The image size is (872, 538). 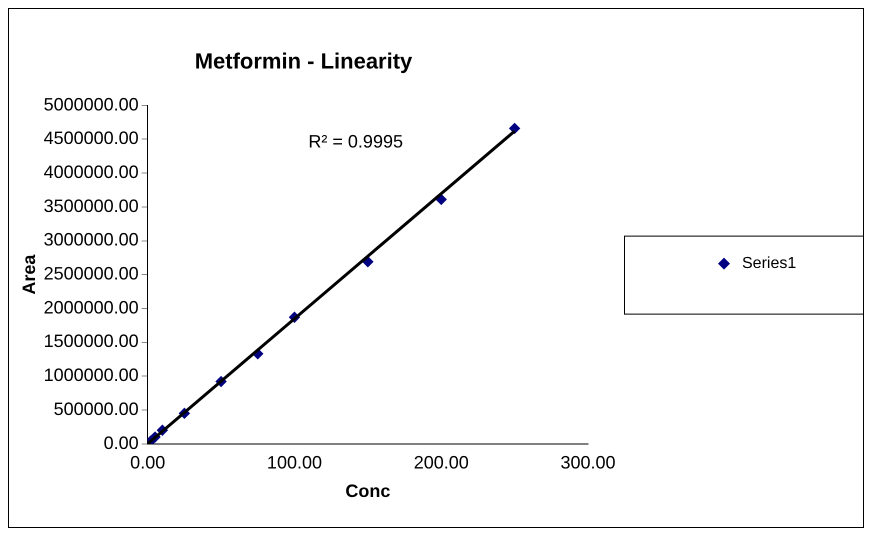 I want to click on chart-title: Metformin - Linearity, so click(x=304, y=61).